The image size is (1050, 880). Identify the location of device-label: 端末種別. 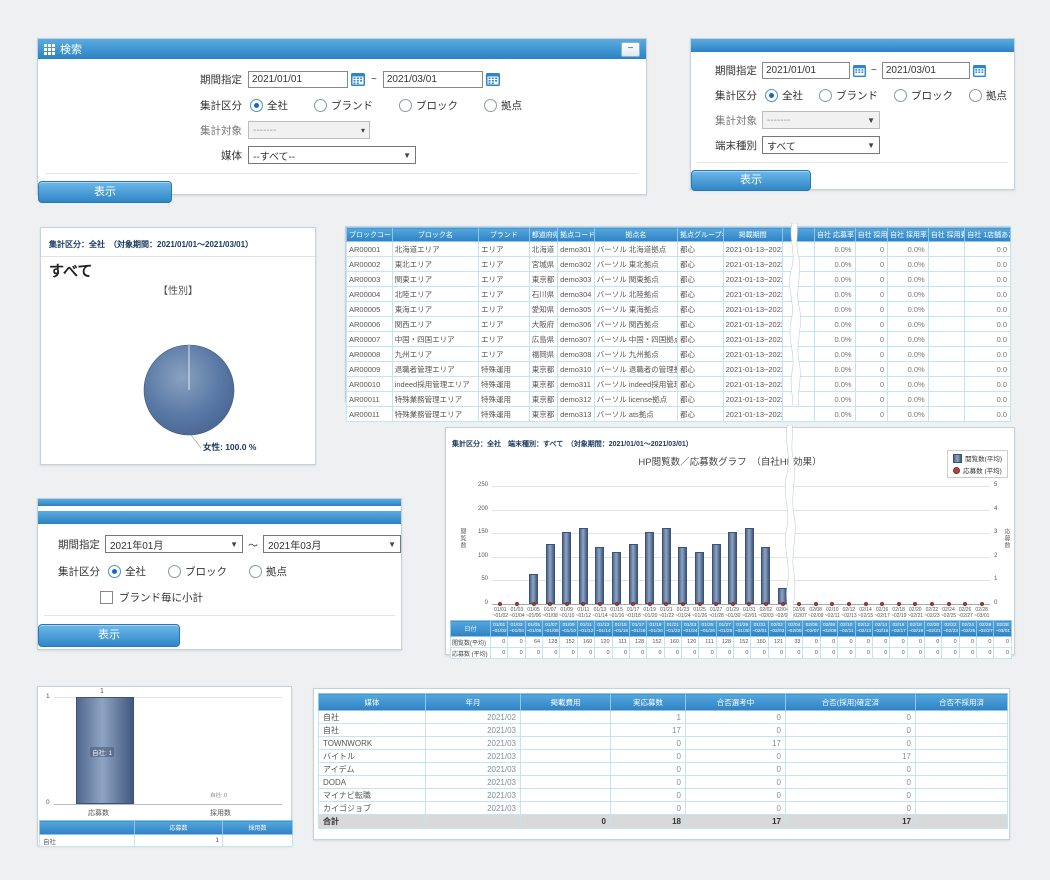
(736, 145).